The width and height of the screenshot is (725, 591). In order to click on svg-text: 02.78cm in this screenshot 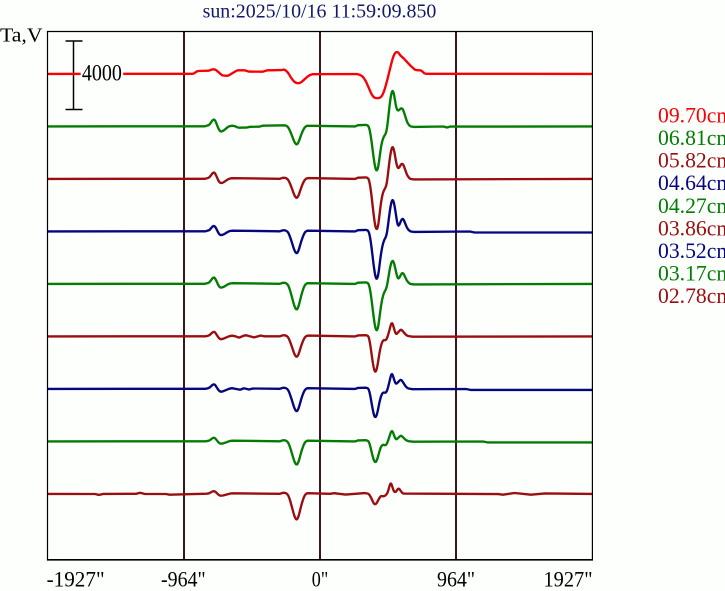, I will do `click(691, 295)`.